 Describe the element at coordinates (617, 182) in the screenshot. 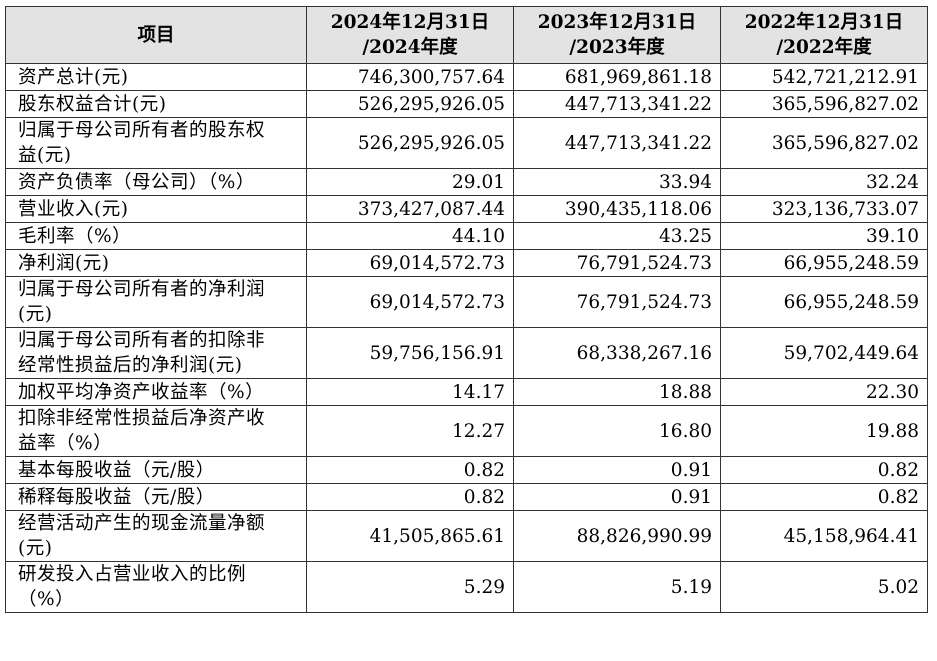

I see `value-2023: 33.94` at that location.